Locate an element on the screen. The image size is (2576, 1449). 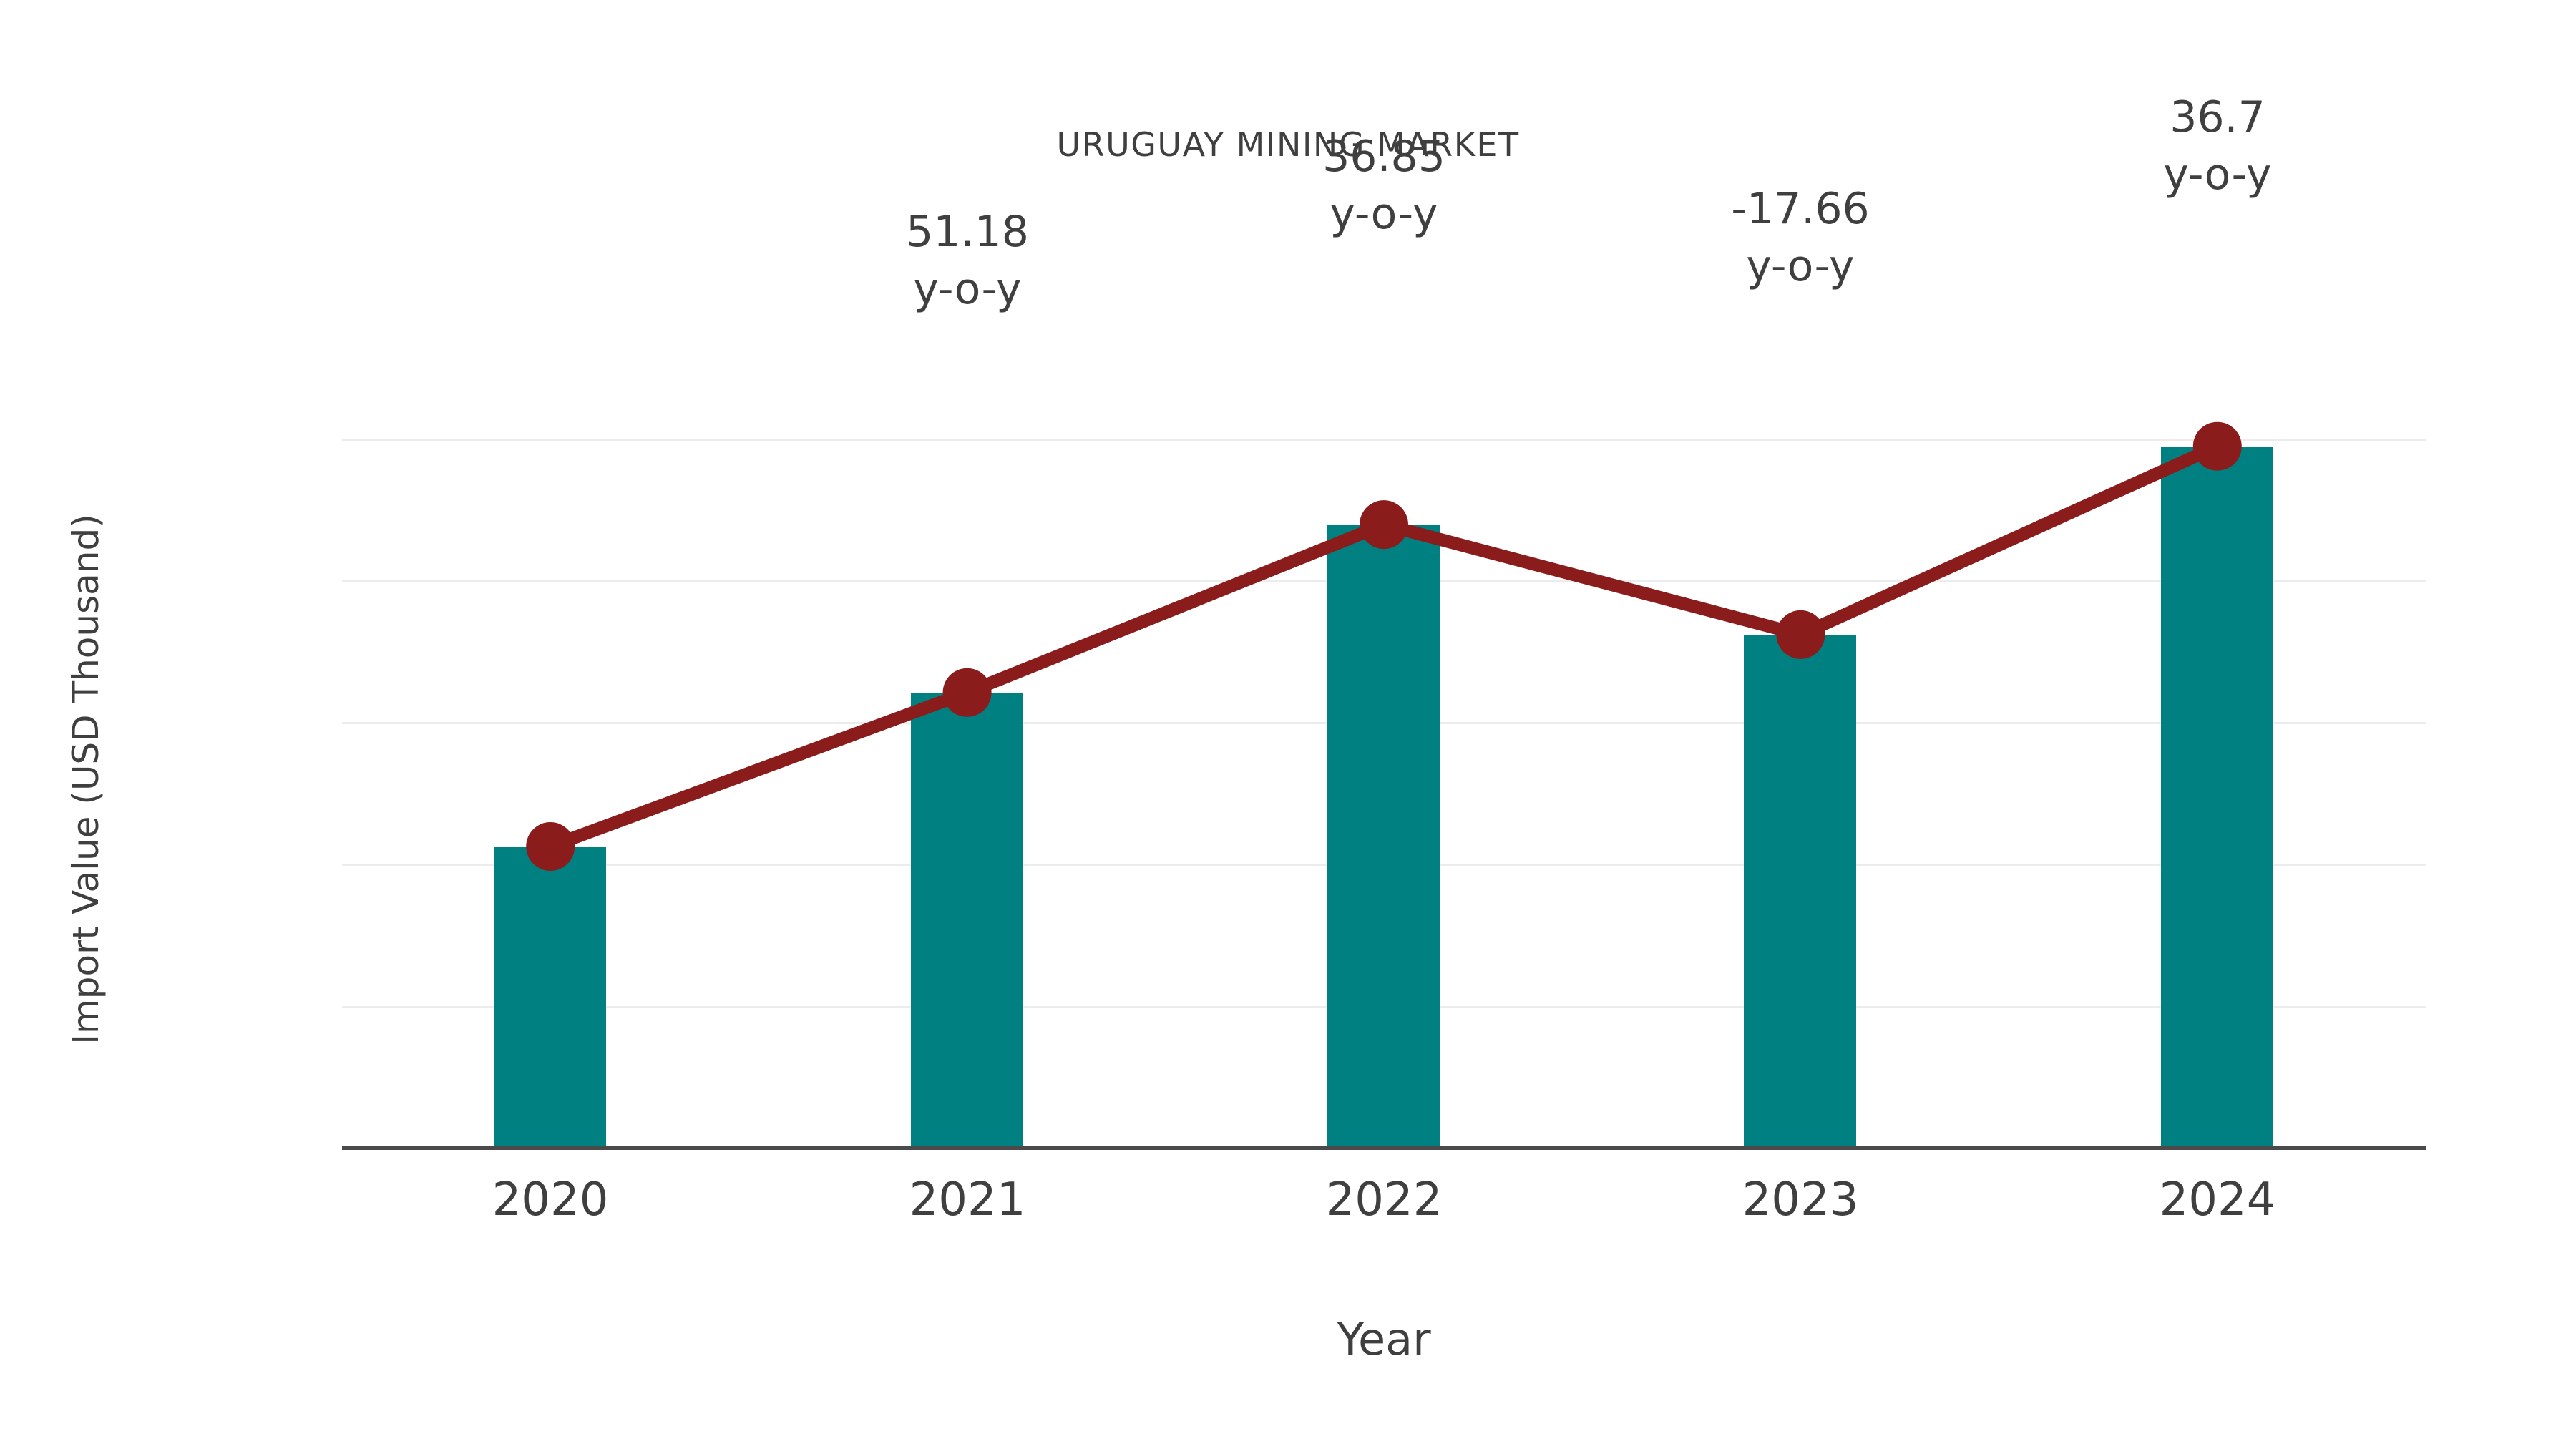
xtick-label-2023: 2023 is located at coordinates (1800, 1200).